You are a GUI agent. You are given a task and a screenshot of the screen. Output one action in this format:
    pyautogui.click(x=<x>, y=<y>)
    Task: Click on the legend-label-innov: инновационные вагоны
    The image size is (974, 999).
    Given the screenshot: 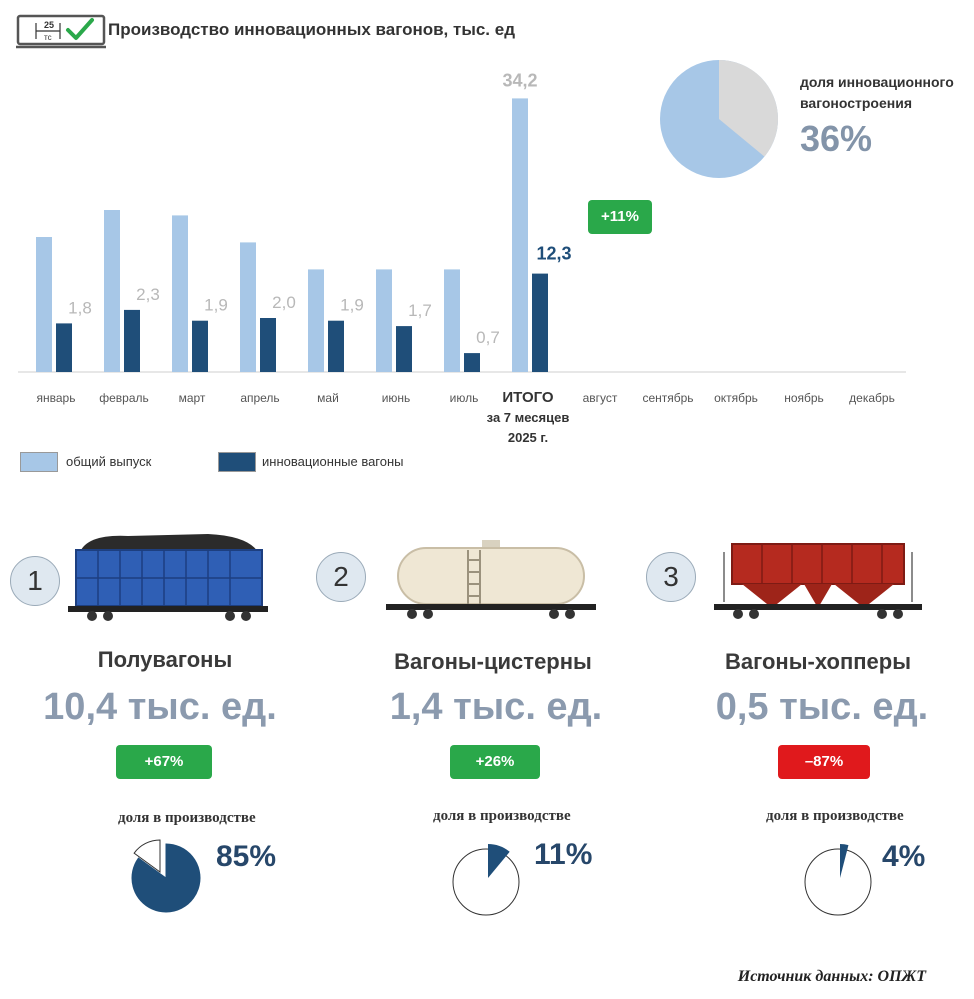 What is the action you would take?
    pyautogui.click(x=333, y=461)
    